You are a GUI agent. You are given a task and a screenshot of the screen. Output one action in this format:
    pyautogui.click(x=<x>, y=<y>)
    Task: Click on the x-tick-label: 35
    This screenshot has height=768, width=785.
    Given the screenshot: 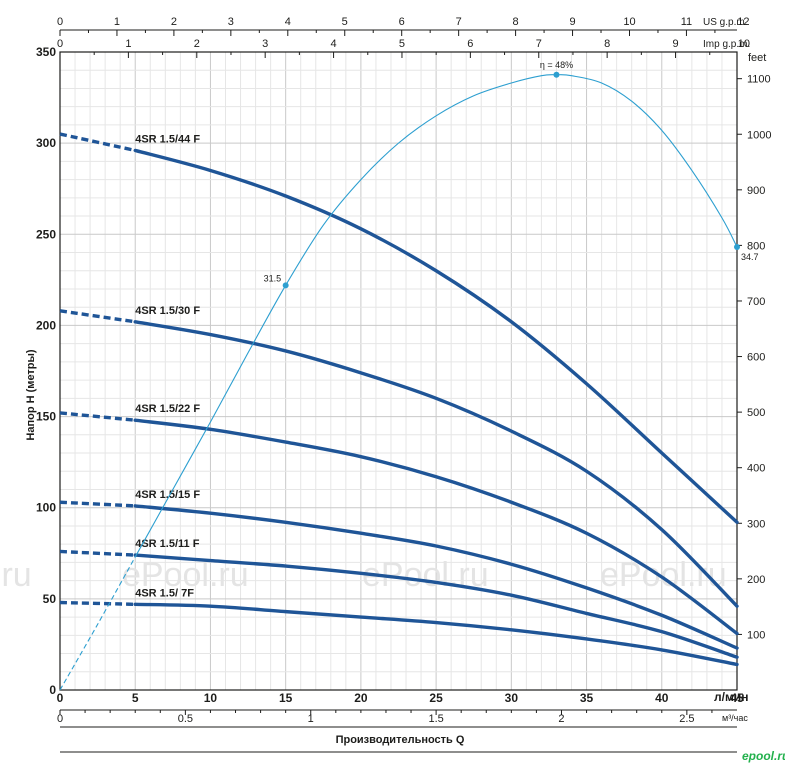 What is the action you would take?
    pyautogui.click(x=587, y=698)
    